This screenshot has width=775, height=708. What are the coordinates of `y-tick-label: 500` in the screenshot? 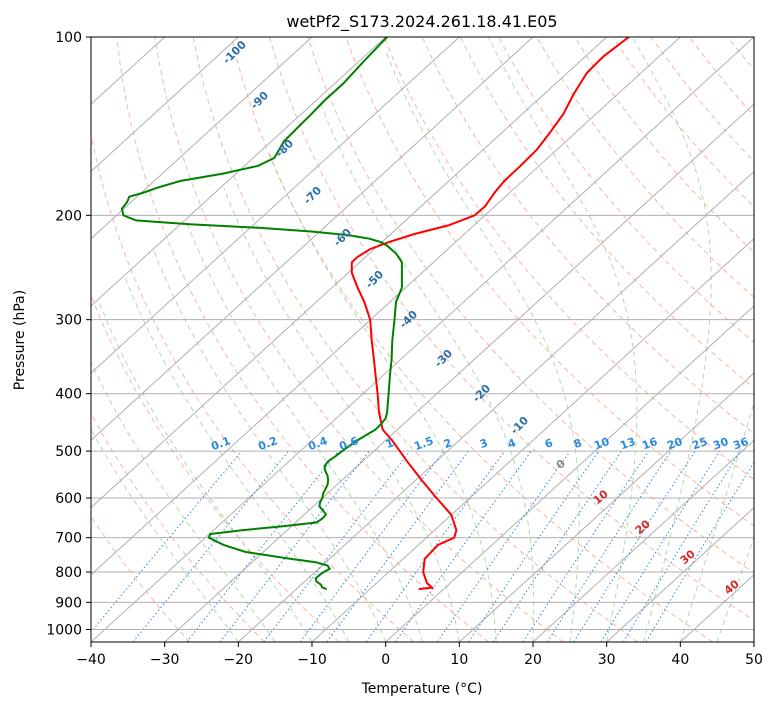 It's located at (68, 452).